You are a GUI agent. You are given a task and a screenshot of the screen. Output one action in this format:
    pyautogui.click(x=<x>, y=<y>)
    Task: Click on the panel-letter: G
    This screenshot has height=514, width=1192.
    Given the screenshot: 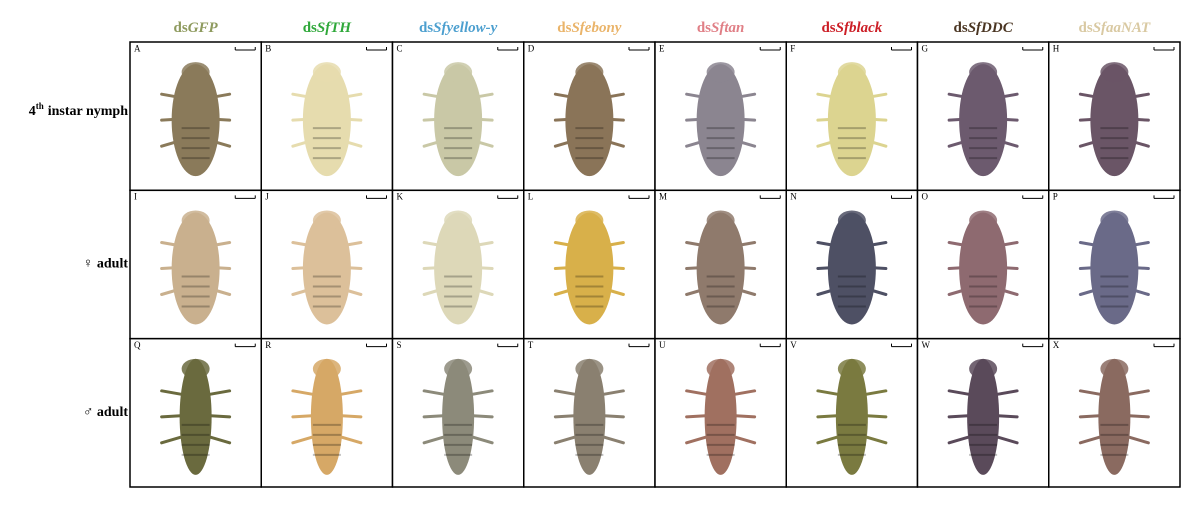 What is the action you would take?
    pyautogui.click(x=925, y=48)
    